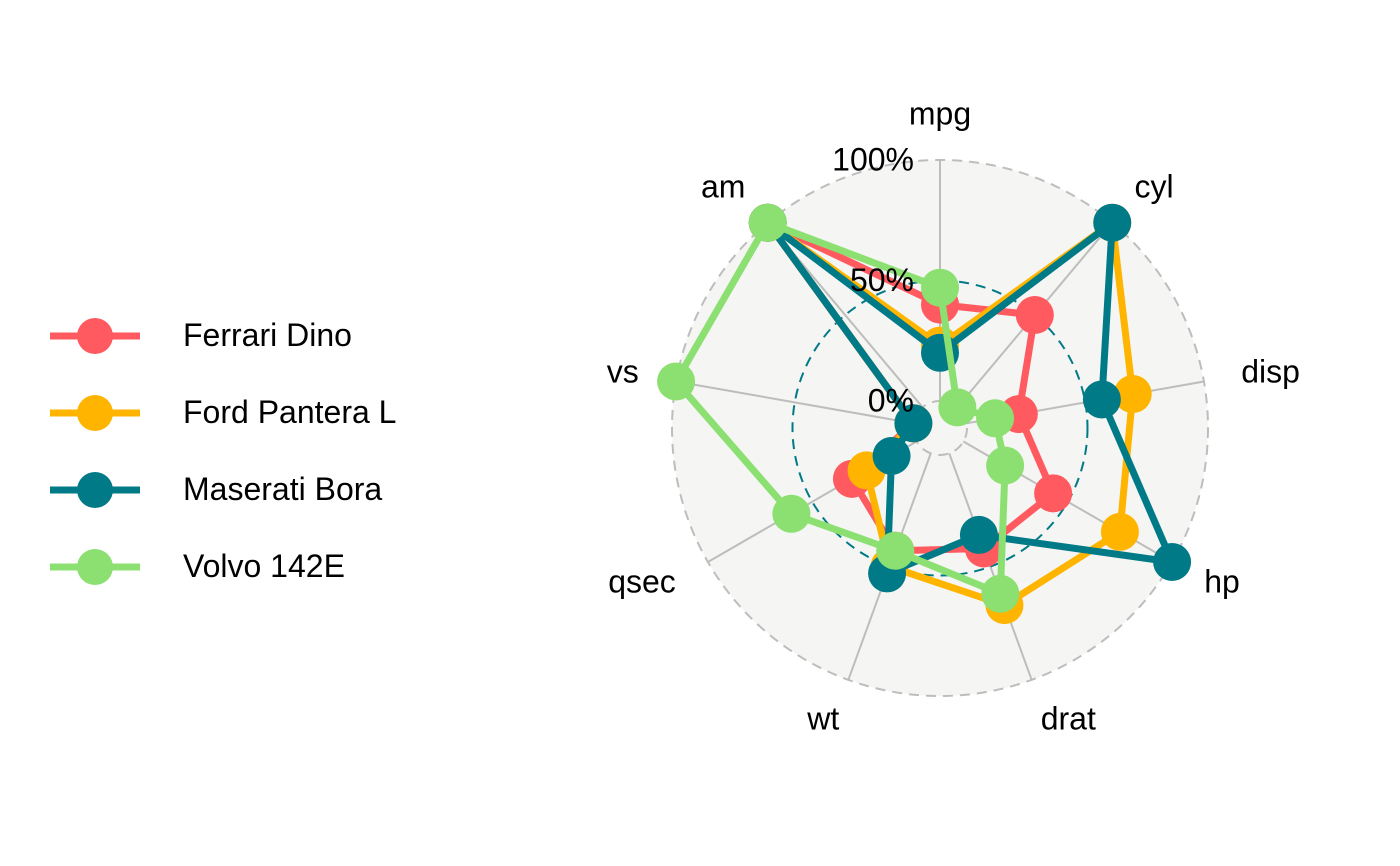 The image size is (1400, 866). What do you see at coordinates (913, 423) in the screenshot?
I see `data-point-maserati-bora-vs` at bounding box center [913, 423].